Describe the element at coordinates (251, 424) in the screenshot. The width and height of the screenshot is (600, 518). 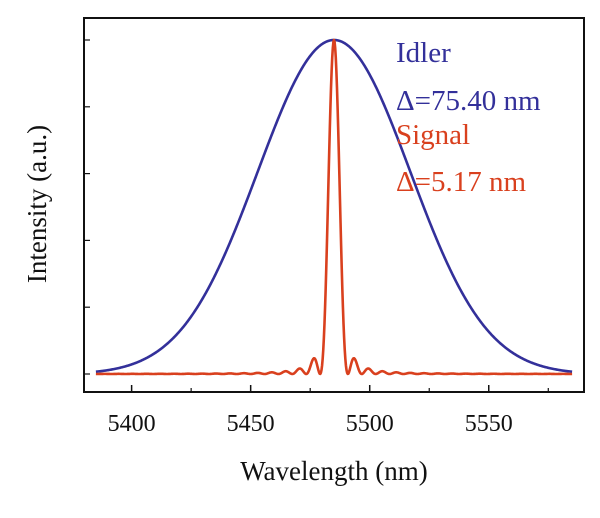
I see `x-tick-label: 5450` at that location.